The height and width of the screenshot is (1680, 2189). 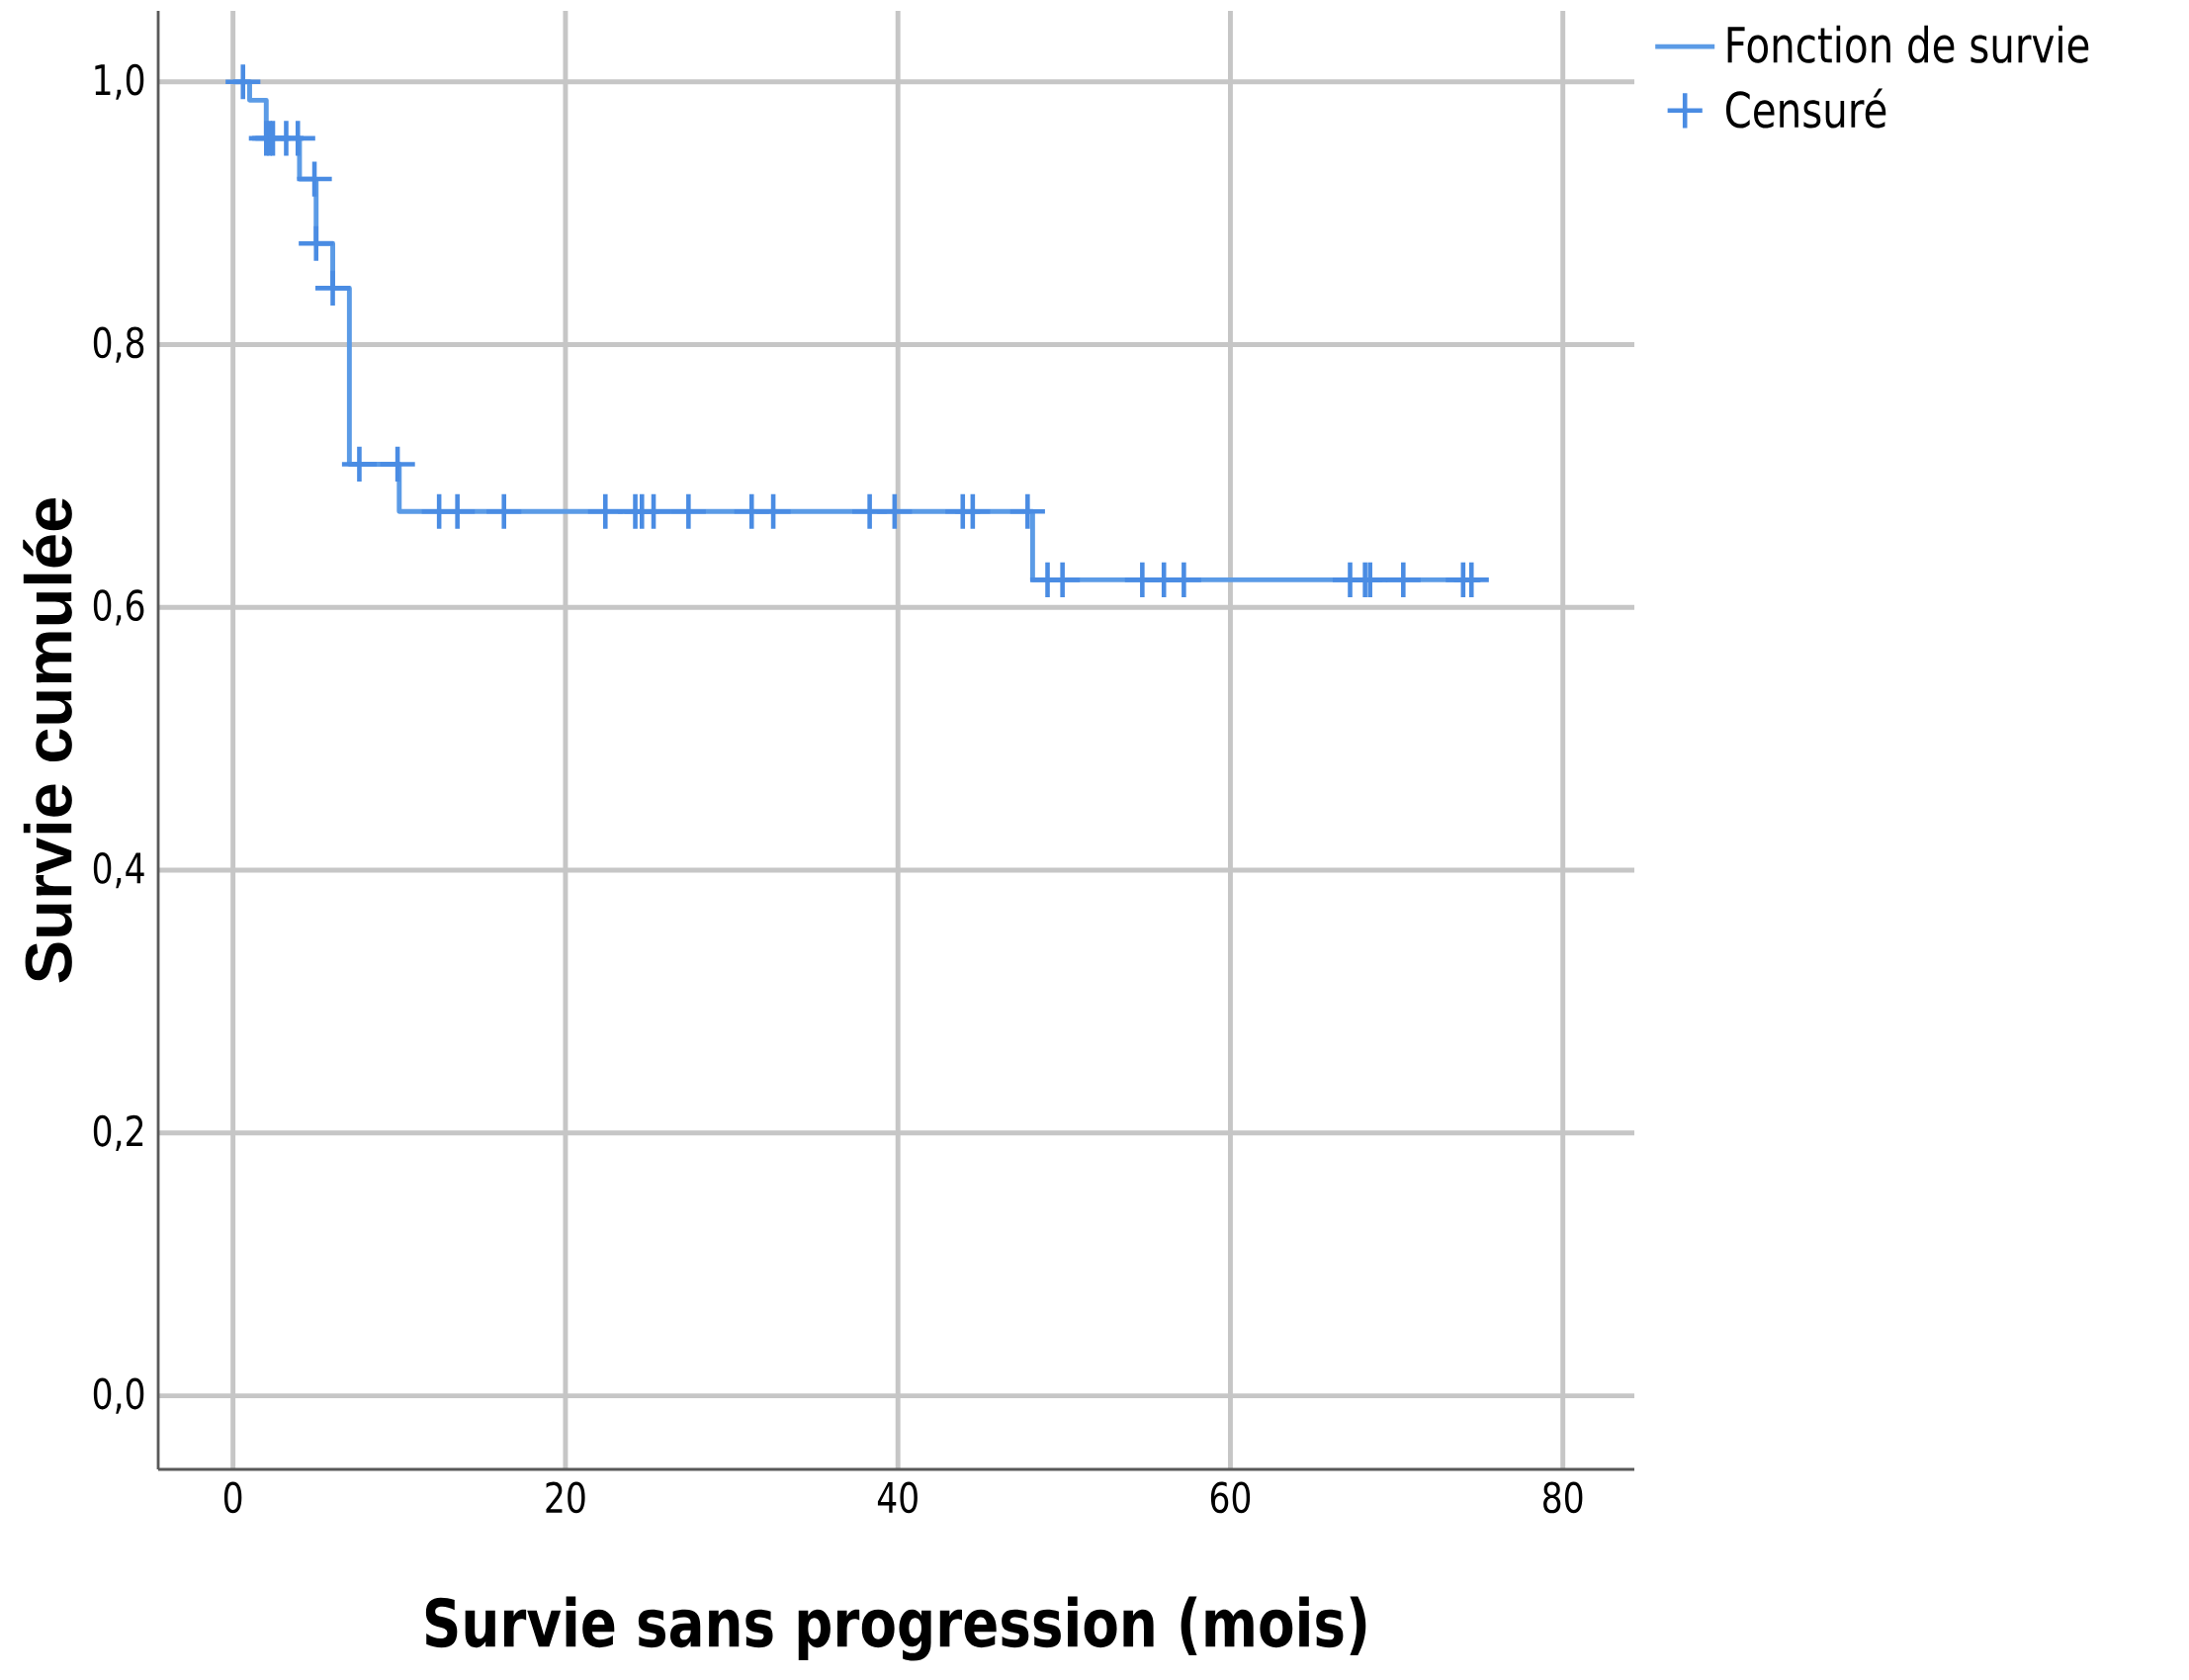 I want to click on x-tick-label: 60, so click(x=1230, y=1497).